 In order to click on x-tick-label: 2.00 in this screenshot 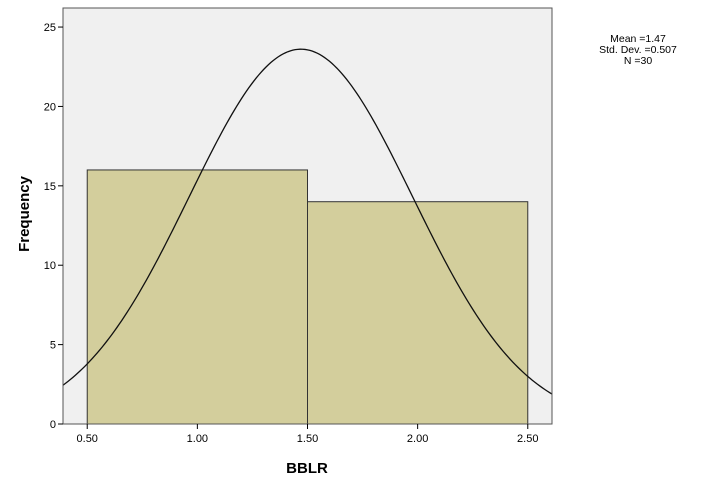, I will do `click(417, 439)`.